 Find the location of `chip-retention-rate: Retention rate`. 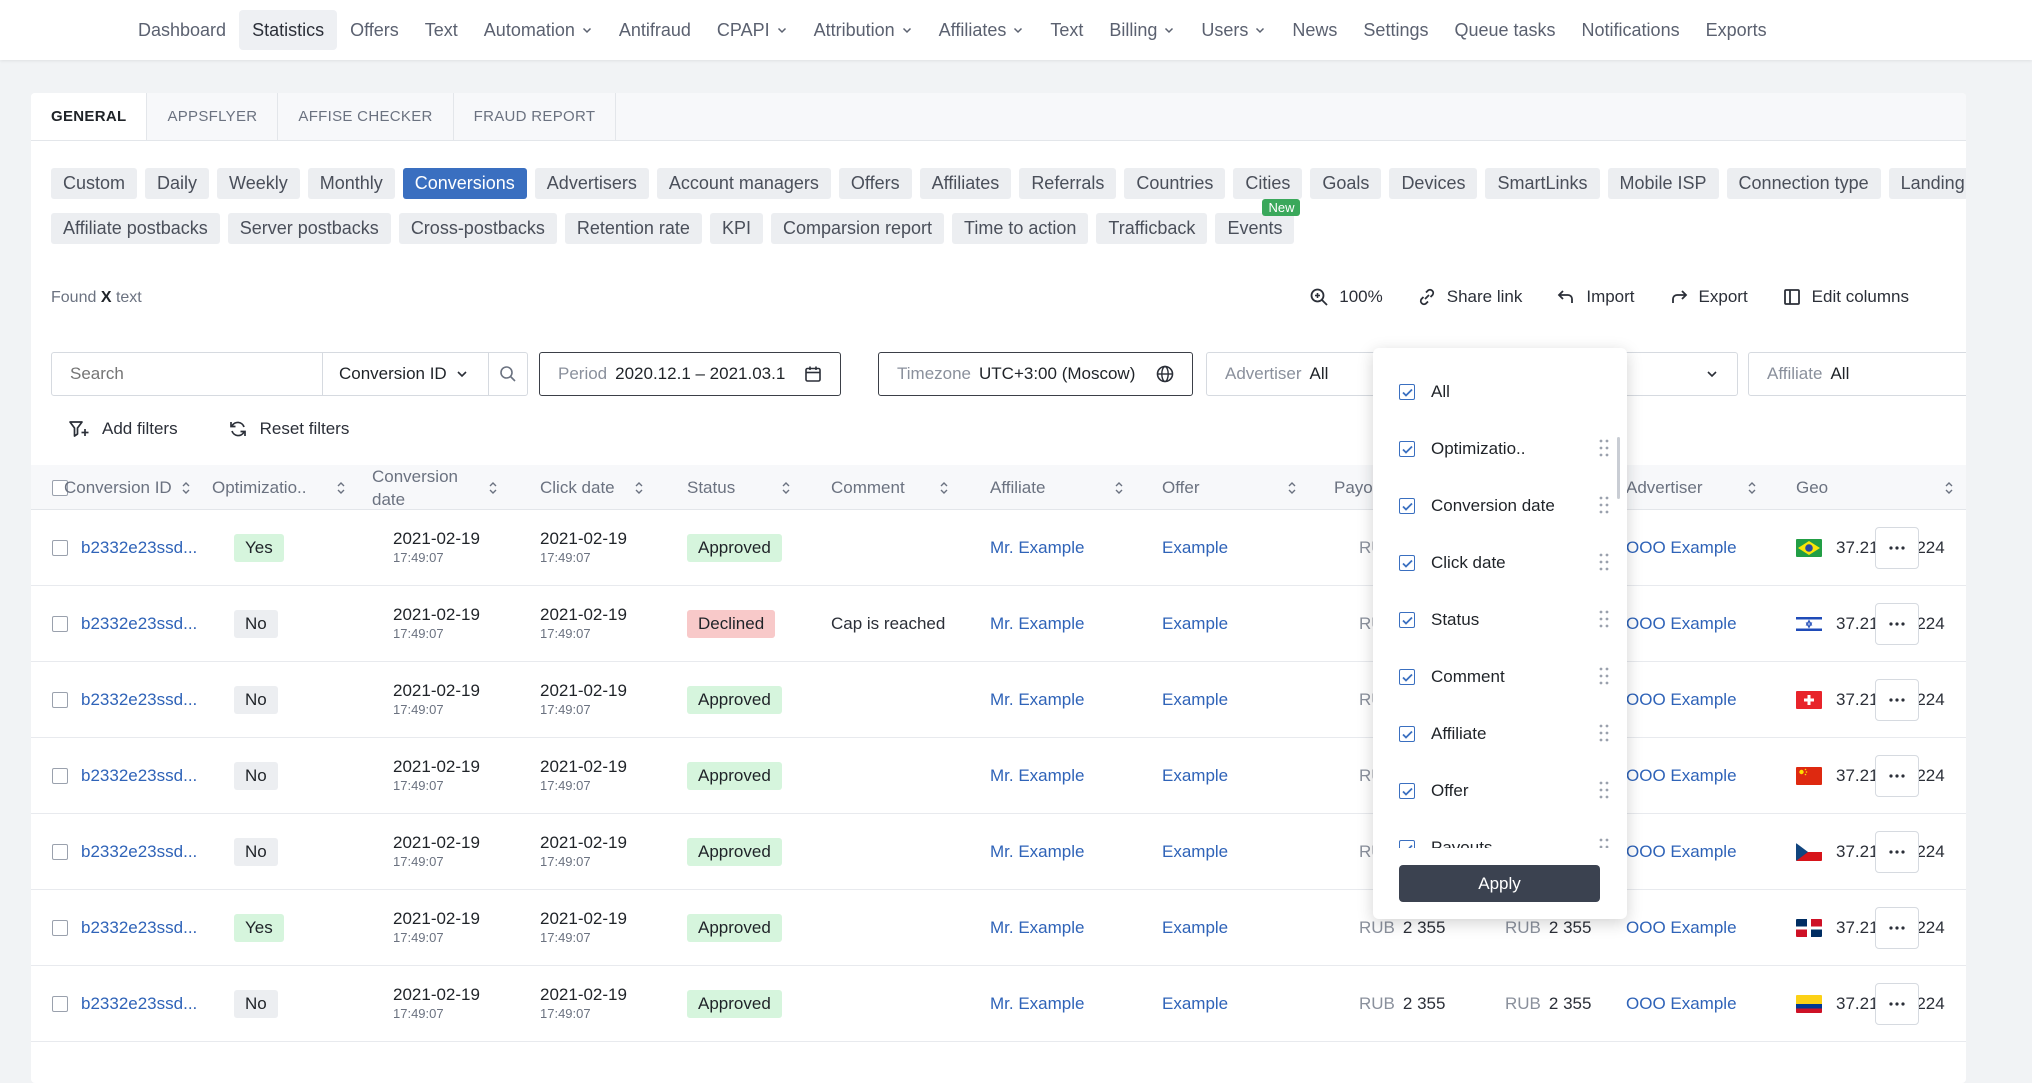

chip-retention-rate: Retention rate is located at coordinates (633, 228).